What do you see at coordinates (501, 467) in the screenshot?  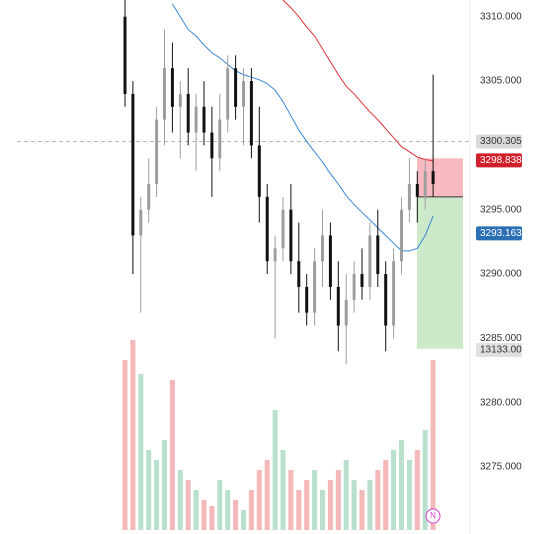 I see `y-tick-label: 3275.000` at bounding box center [501, 467].